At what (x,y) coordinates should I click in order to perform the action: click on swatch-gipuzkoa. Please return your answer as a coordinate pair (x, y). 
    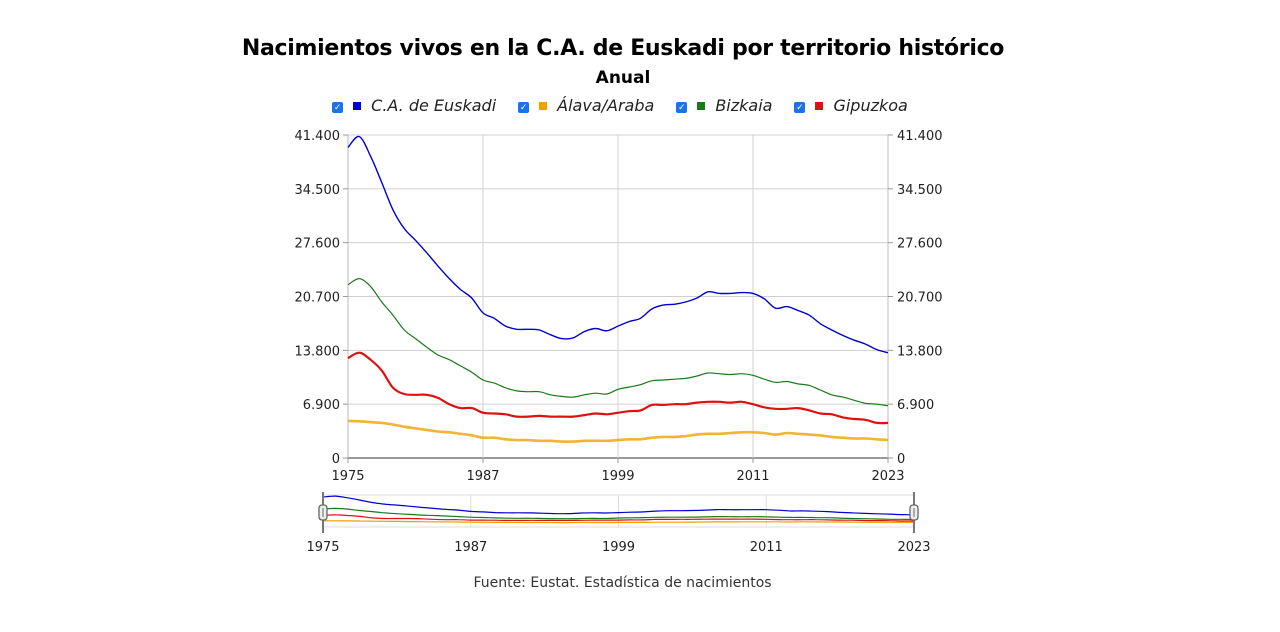
    Looking at the image, I should click on (819, 105).